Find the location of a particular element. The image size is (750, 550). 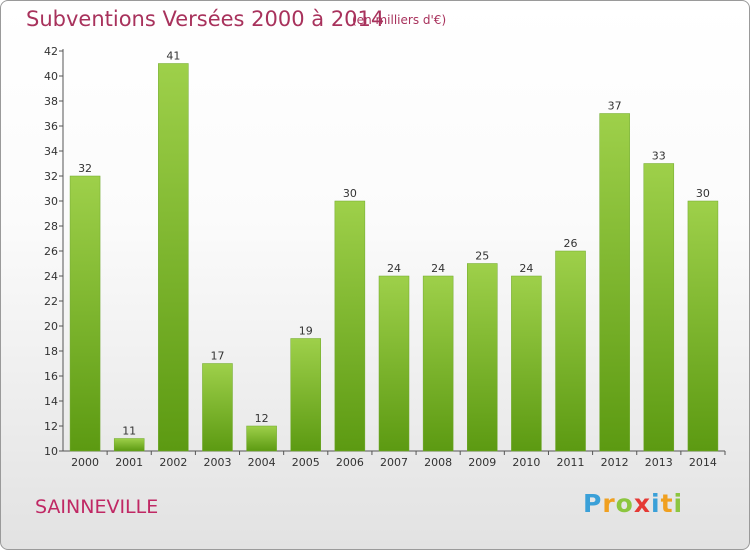

x-tick-label: 2007 is located at coordinates (394, 462).